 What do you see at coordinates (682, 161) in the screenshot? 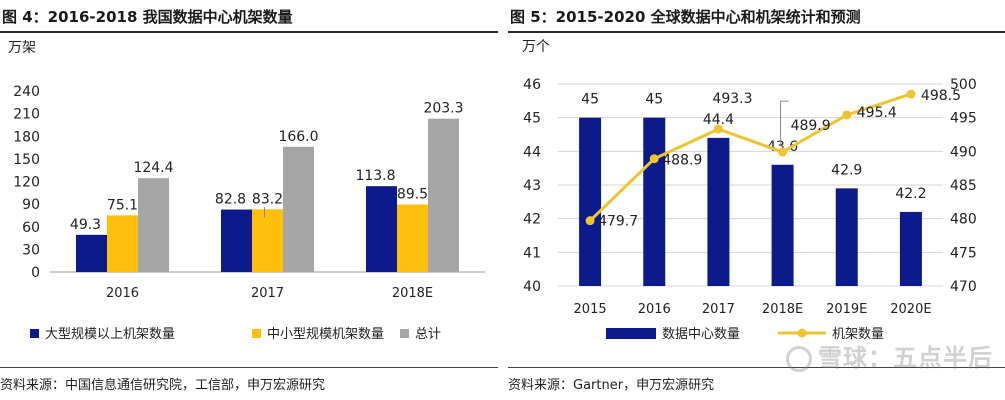
I see `line-data-label: 488.9` at bounding box center [682, 161].